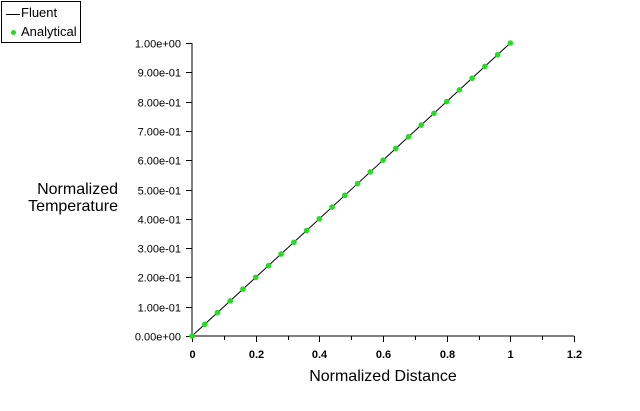  I want to click on legend-label: Analytical, so click(49, 31).